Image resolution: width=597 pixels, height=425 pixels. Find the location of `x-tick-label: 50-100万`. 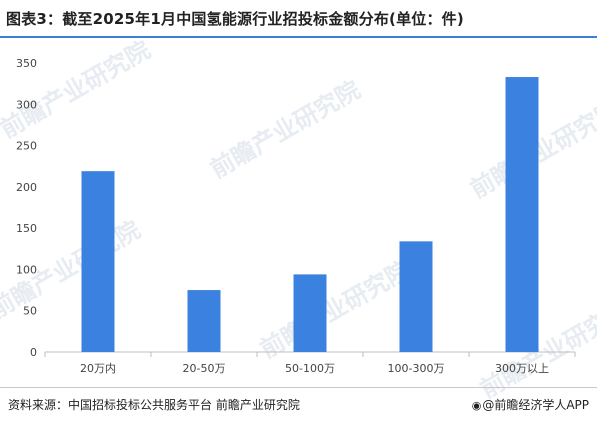

x-tick-label: 50-100万 is located at coordinates (310, 368).